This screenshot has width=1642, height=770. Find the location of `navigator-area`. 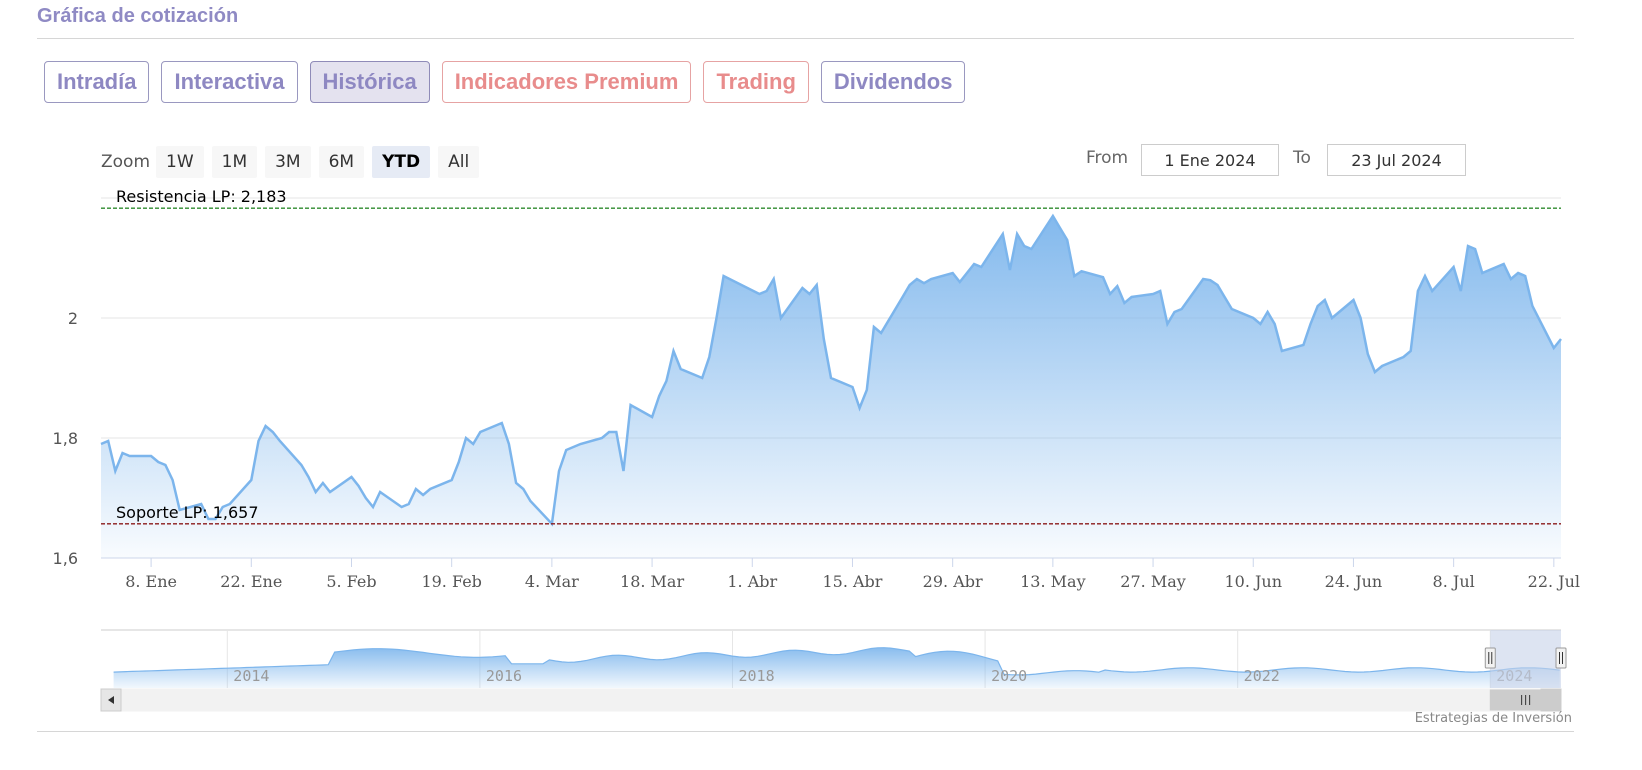

navigator-area is located at coordinates (836, 667).